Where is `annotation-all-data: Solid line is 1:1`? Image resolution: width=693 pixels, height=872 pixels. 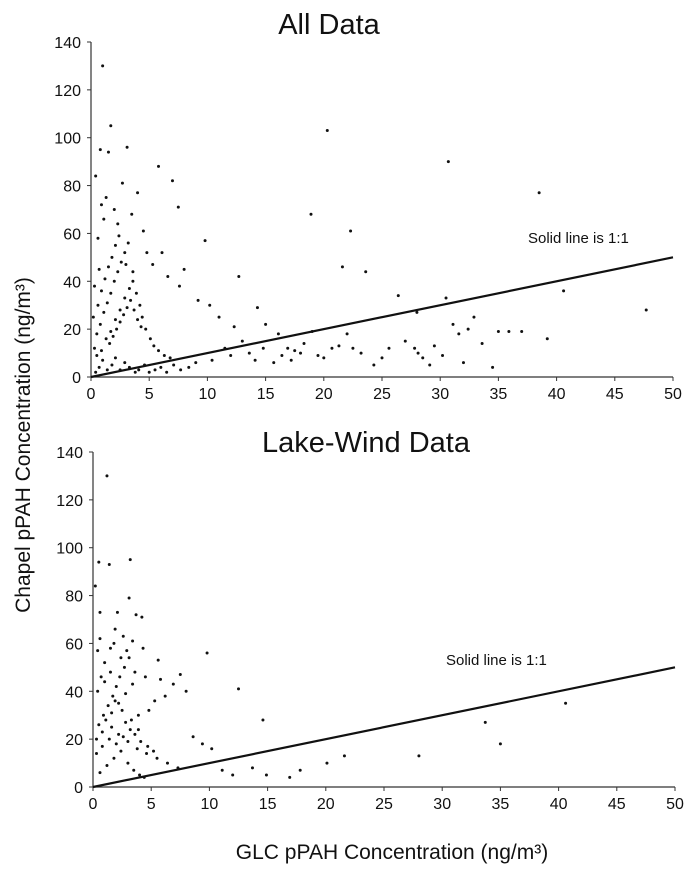
annotation-all-data: Solid line is 1:1 is located at coordinates (578, 238).